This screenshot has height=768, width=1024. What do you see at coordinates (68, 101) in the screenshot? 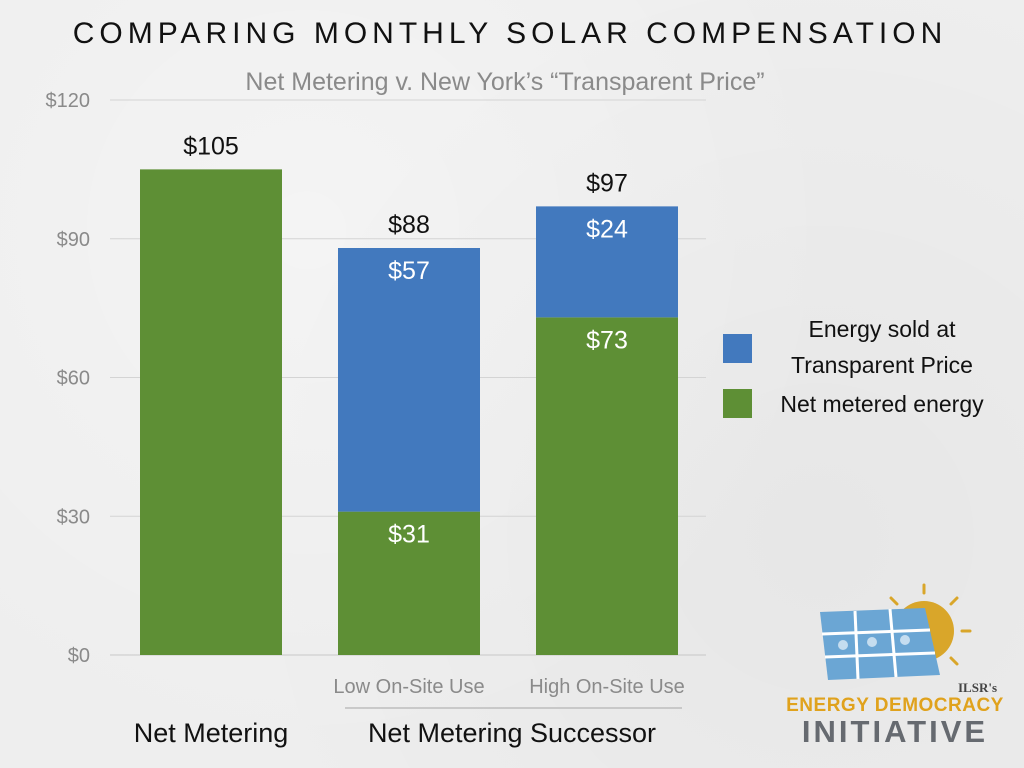
I see `y-tick-label: $120` at bounding box center [68, 101].